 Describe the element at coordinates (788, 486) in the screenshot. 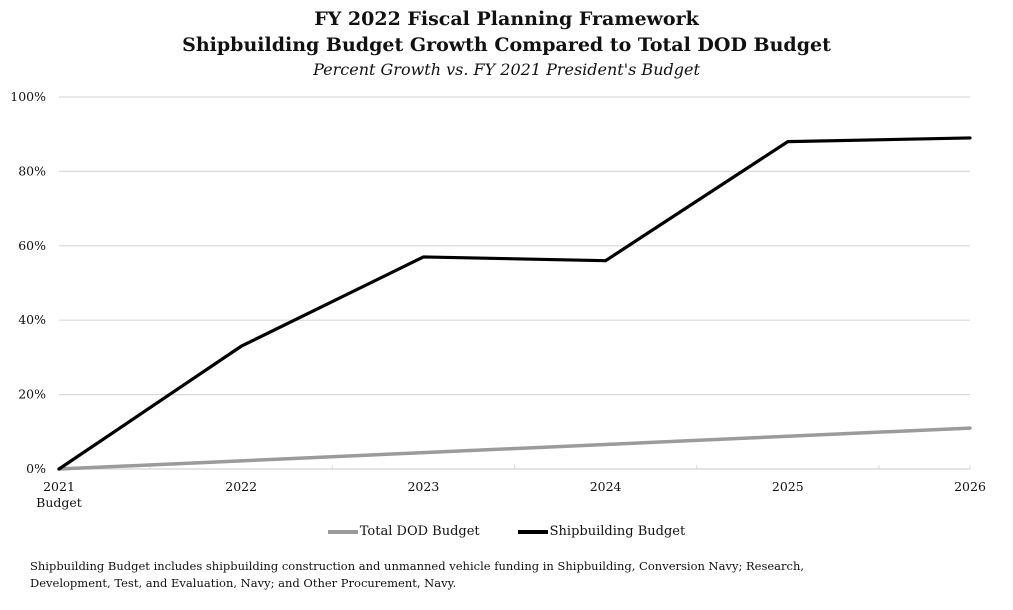

I see `x-tick-label: 2025` at that location.